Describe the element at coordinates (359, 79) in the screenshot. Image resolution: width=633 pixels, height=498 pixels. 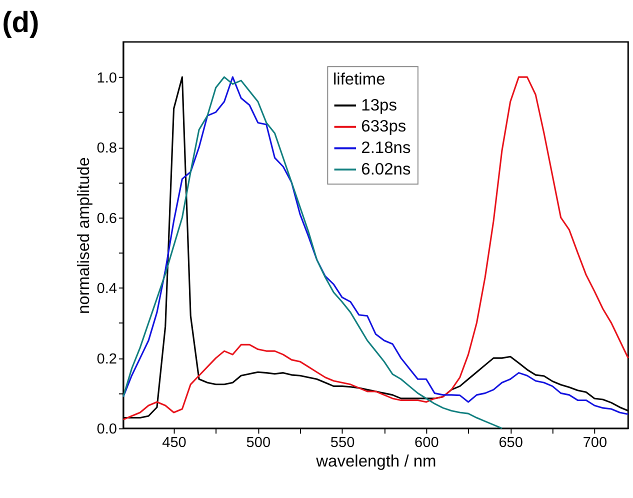
I see `legend-title: lifetime` at that location.